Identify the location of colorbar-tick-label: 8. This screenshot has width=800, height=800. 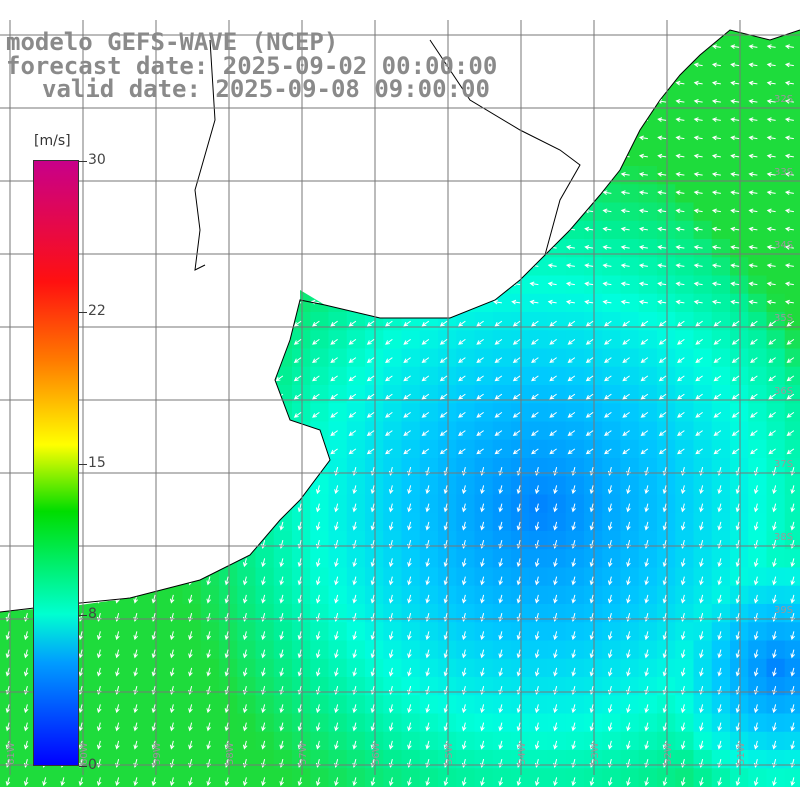
(92, 614).